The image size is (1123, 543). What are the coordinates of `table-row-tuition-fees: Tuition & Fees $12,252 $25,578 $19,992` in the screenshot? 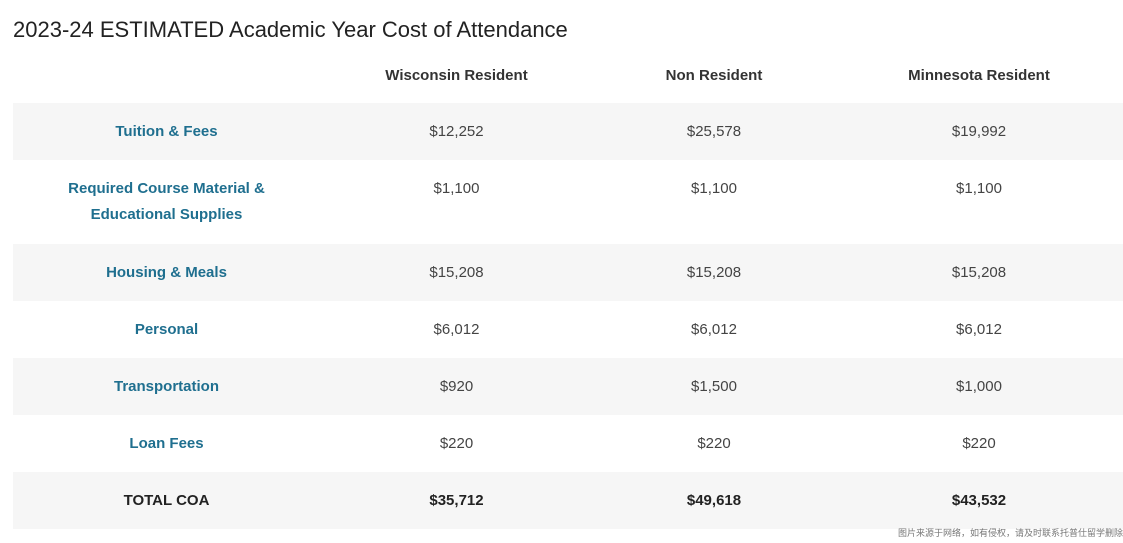 It's located at (568, 131).